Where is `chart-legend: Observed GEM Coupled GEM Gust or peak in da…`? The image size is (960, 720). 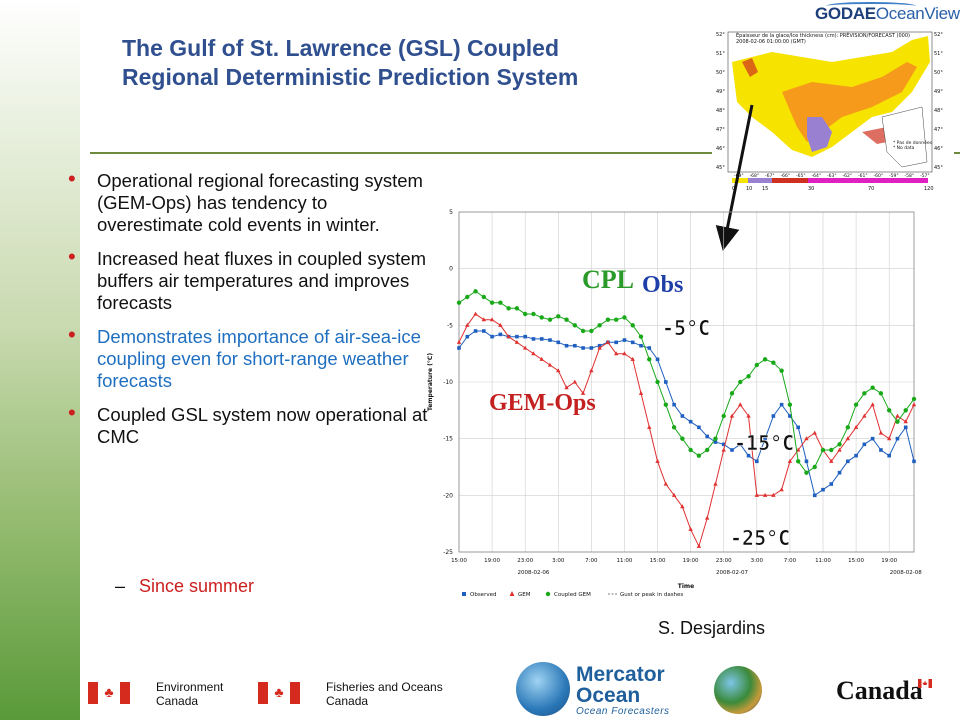 chart-legend: Observed GEM Coupled GEM Gust or peak in da… is located at coordinates (572, 594).